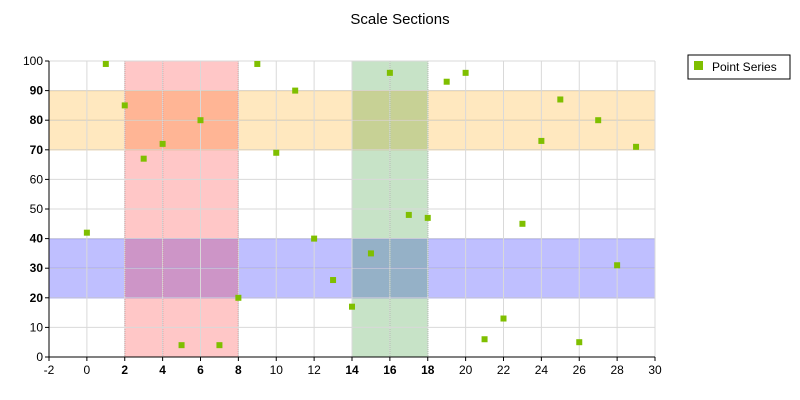 Image resolution: width=800 pixels, height=400 pixels. What do you see at coordinates (466, 370) in the screenshot?
I see `x-tick-label: 20` at bounding box center [466, 370].